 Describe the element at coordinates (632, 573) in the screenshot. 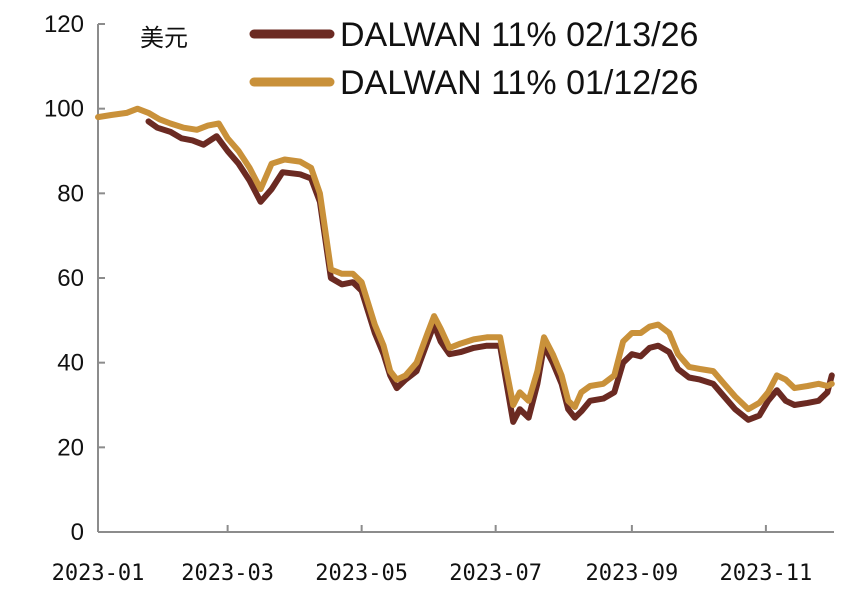

I see `x-tick-label: 2023-09` at that location.